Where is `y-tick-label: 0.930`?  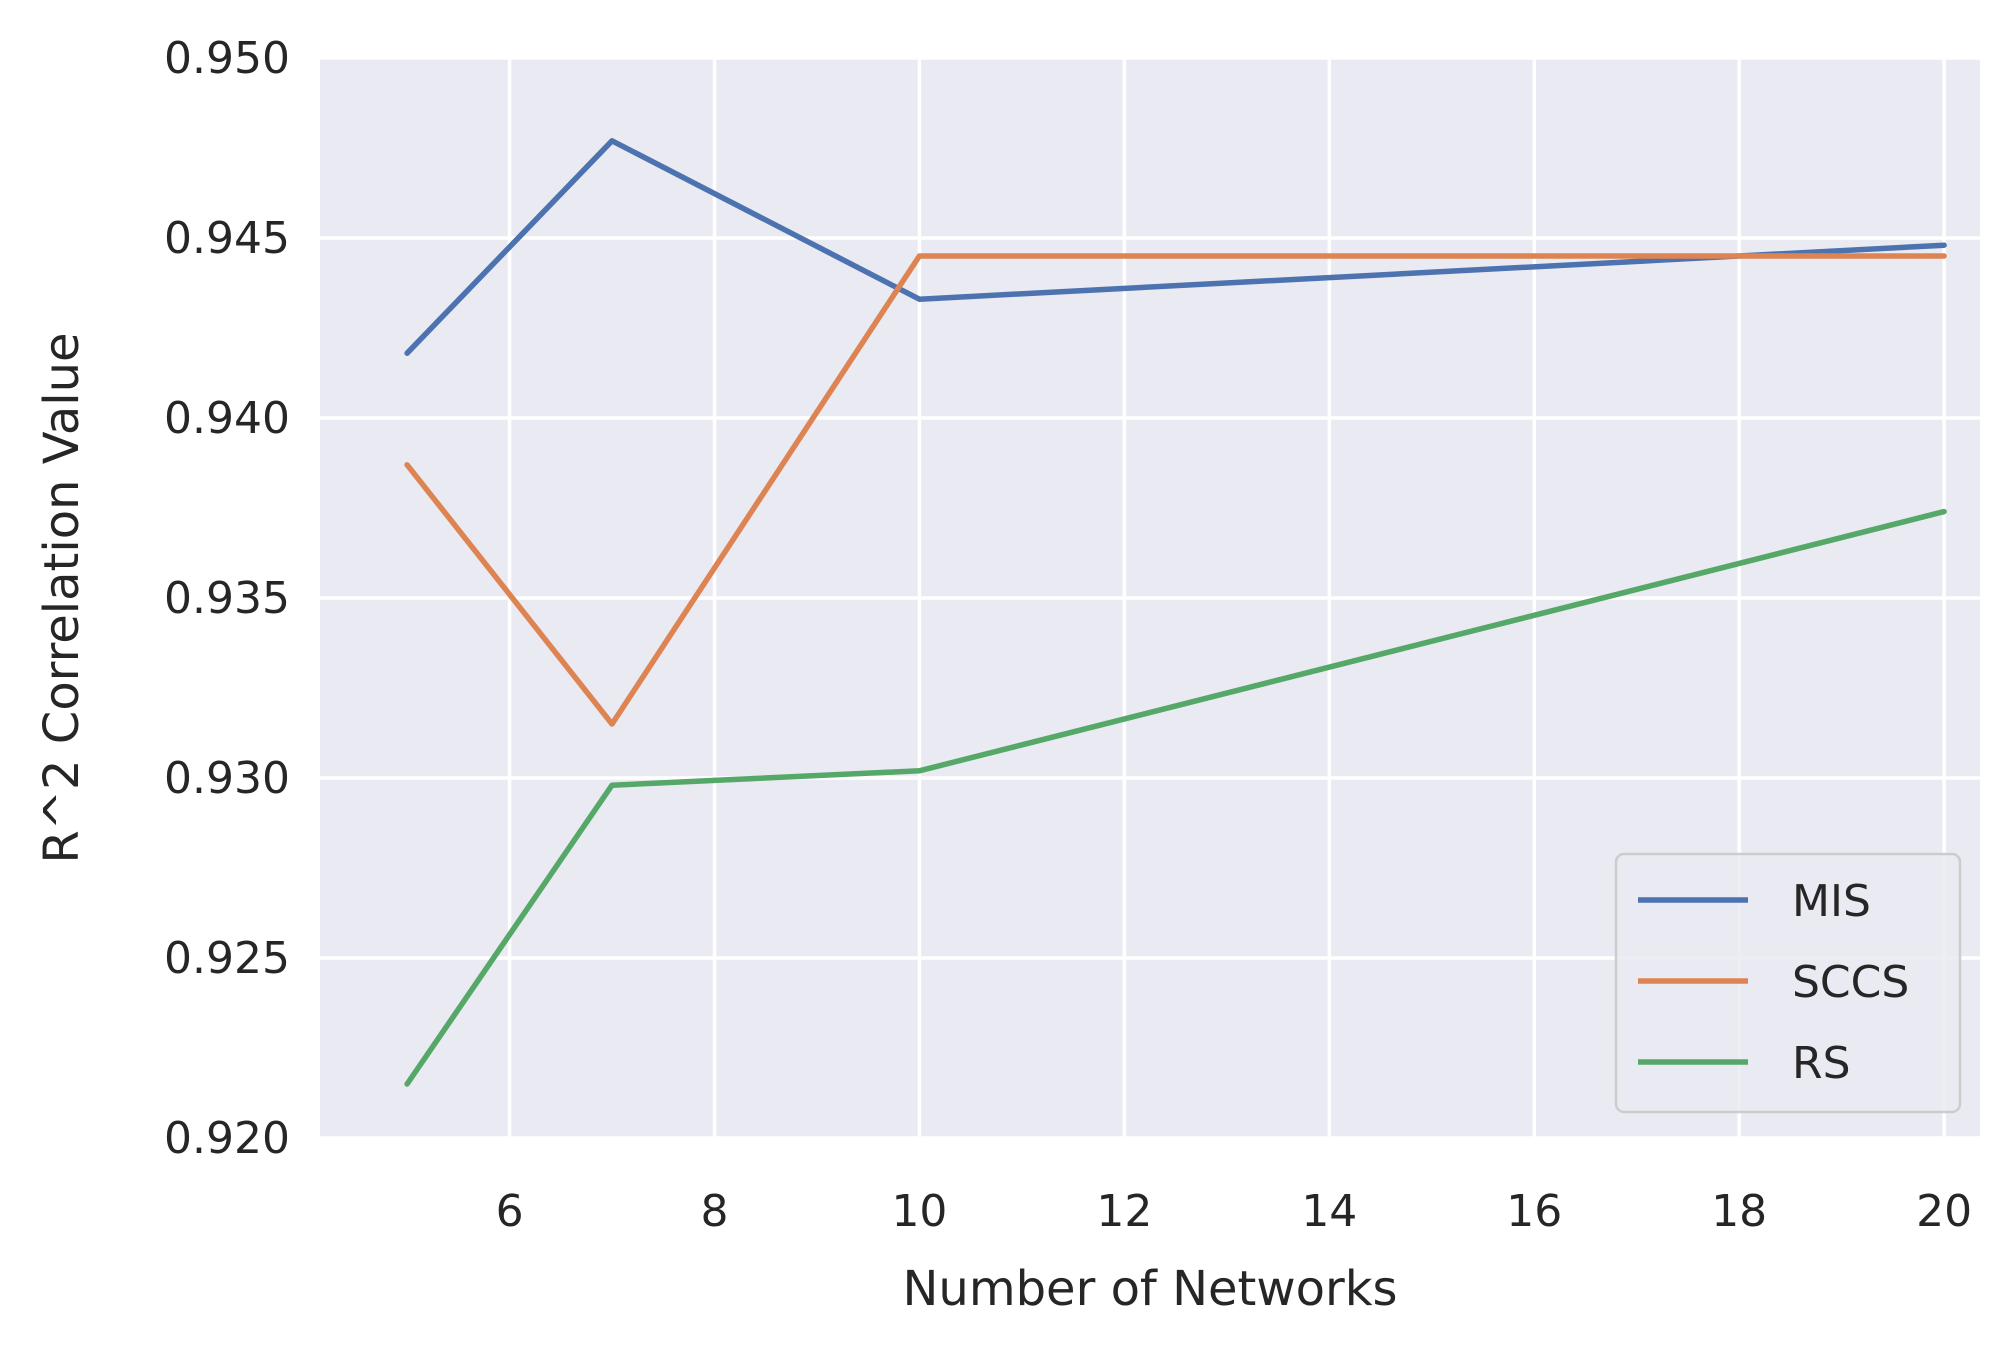
y-tick-label: 0.930 is located at coordinates (227, 778).